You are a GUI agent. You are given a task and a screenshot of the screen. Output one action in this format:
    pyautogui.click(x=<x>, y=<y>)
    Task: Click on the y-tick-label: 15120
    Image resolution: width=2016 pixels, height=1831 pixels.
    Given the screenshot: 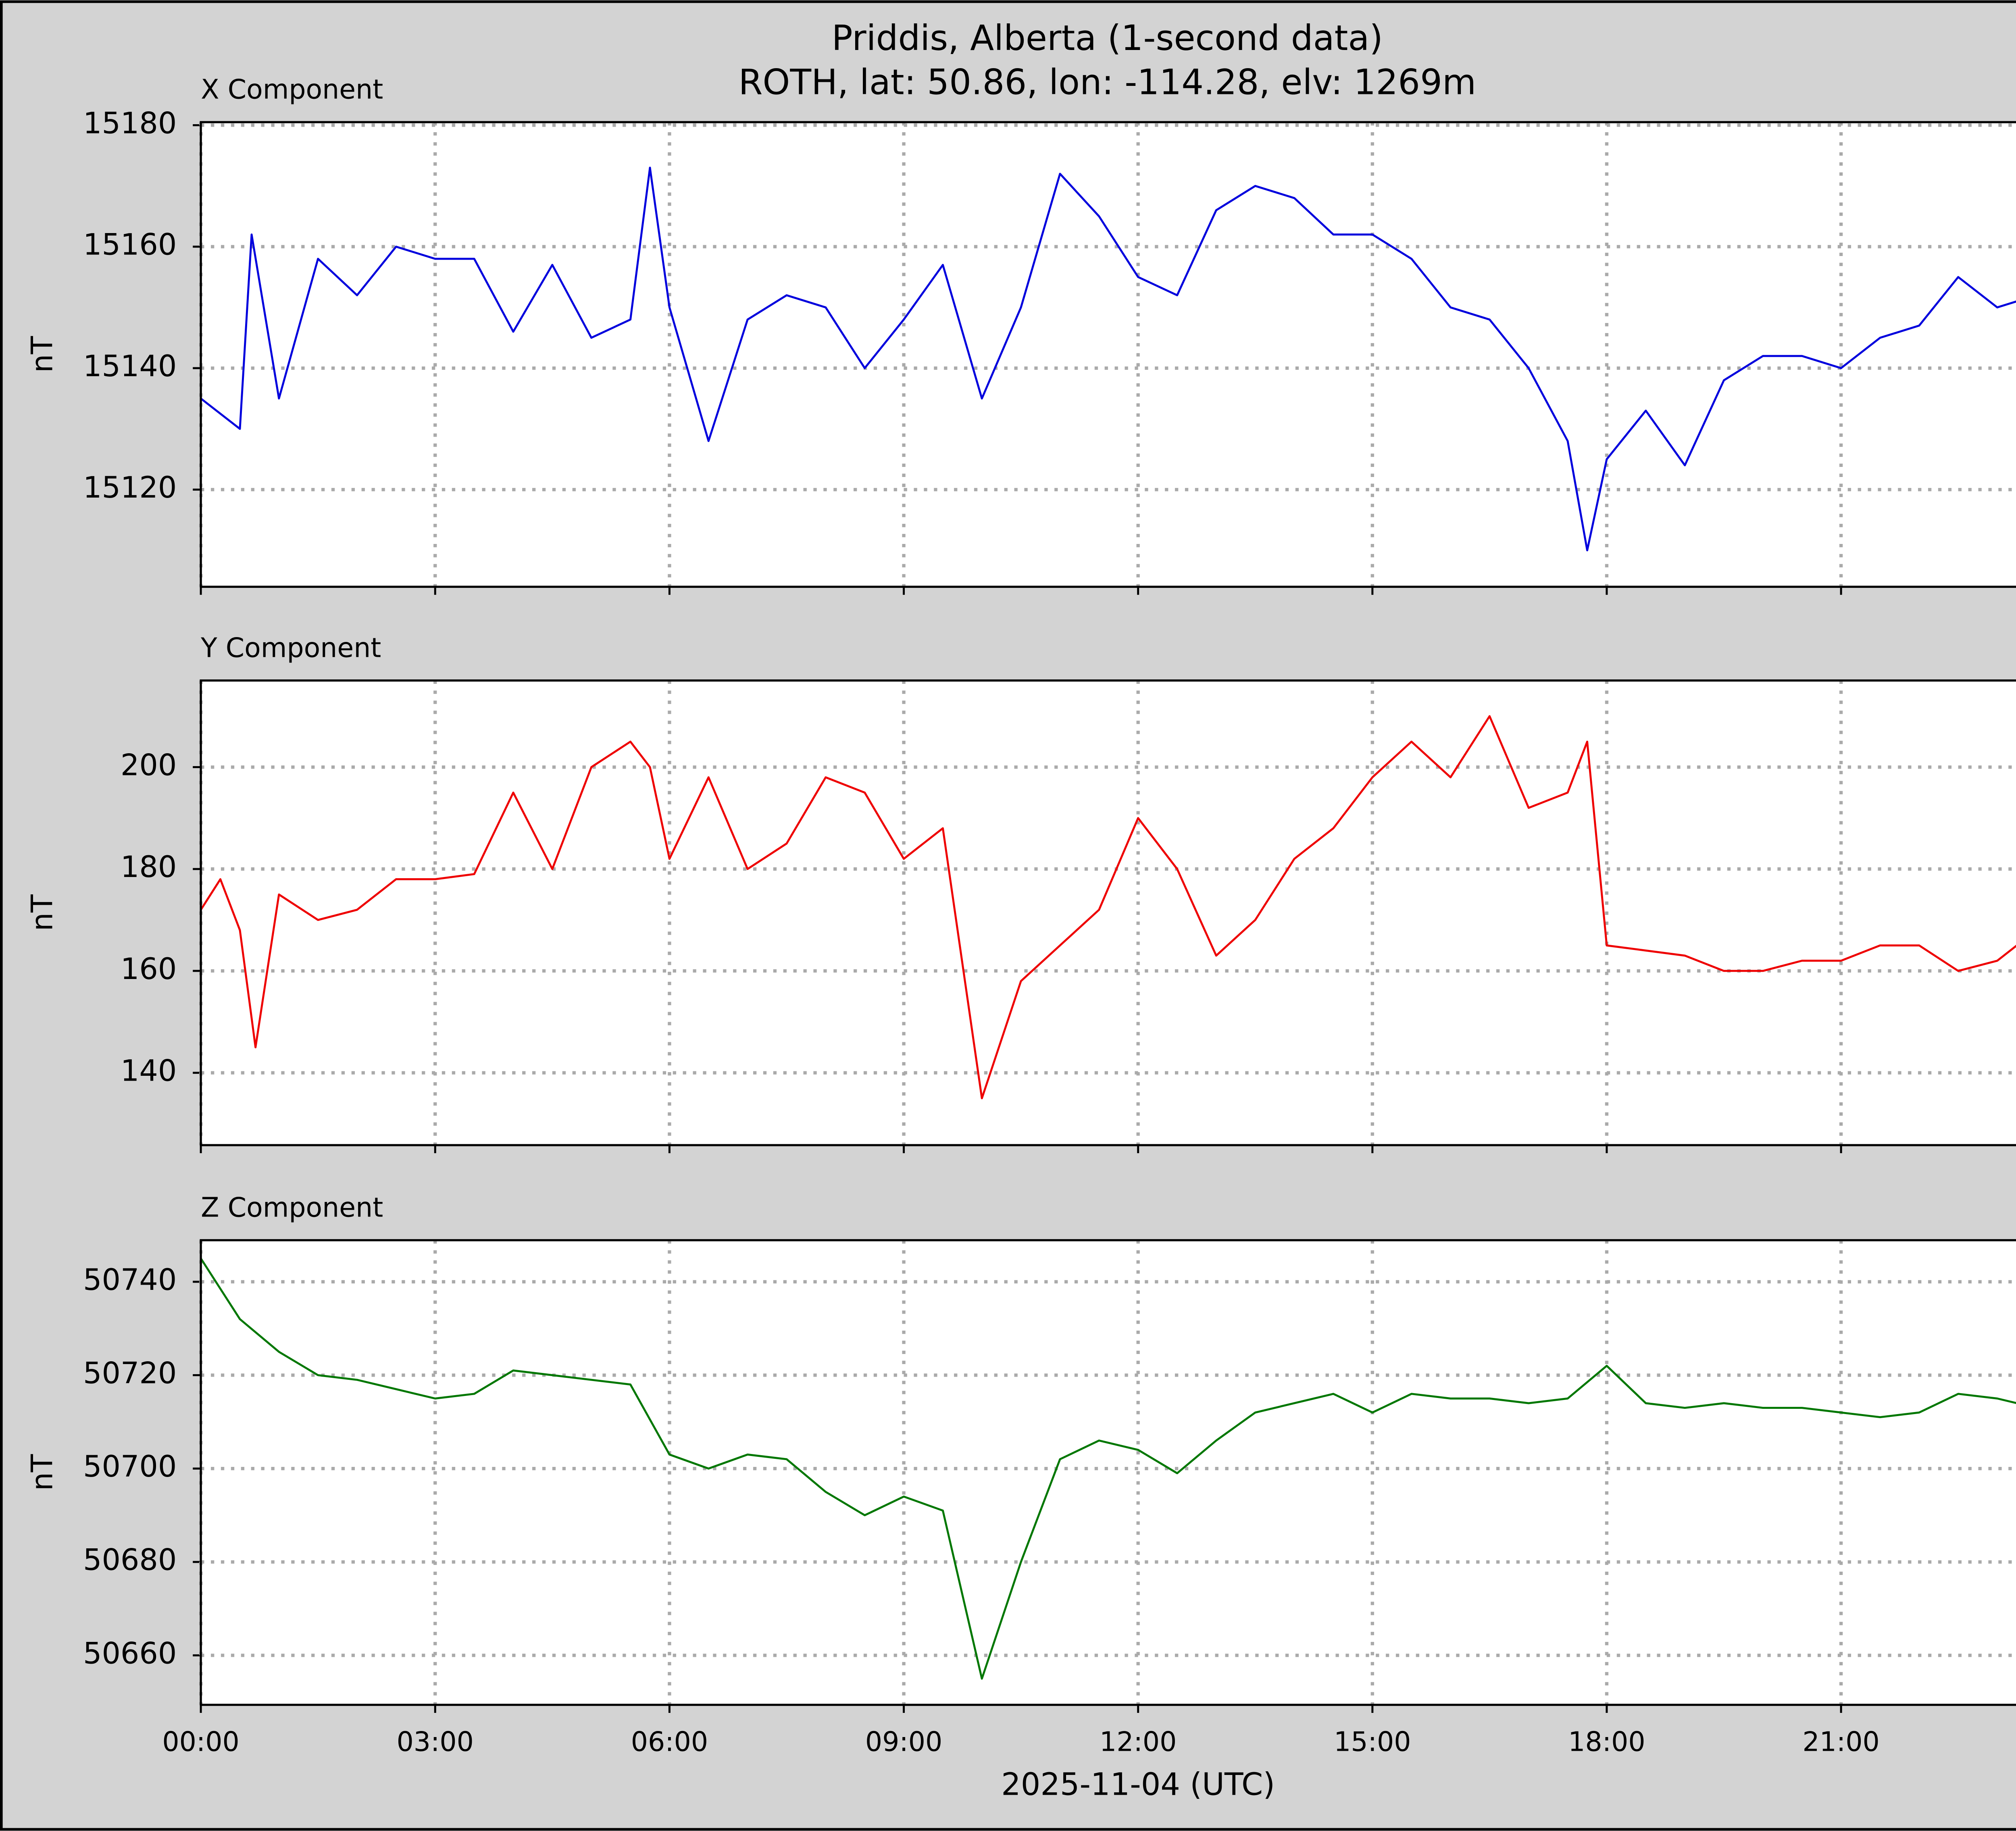 What is the action you would take?
    pyautogui.click(x=130, y=488)
    